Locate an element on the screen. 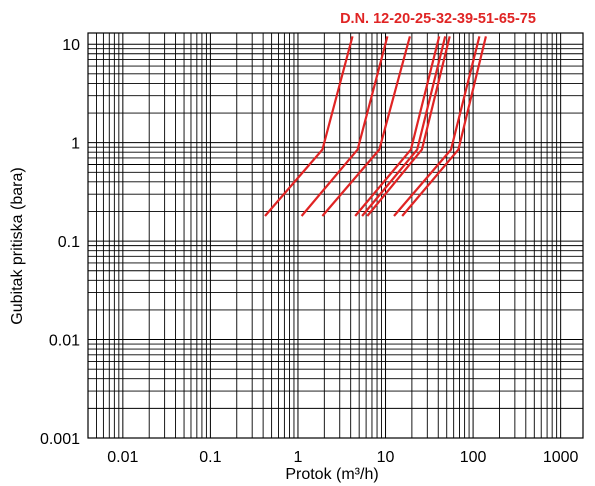 The height and width of the screenshot is (486, 595). y-tick-label: 0.001 is located at coordinates (60, 439).